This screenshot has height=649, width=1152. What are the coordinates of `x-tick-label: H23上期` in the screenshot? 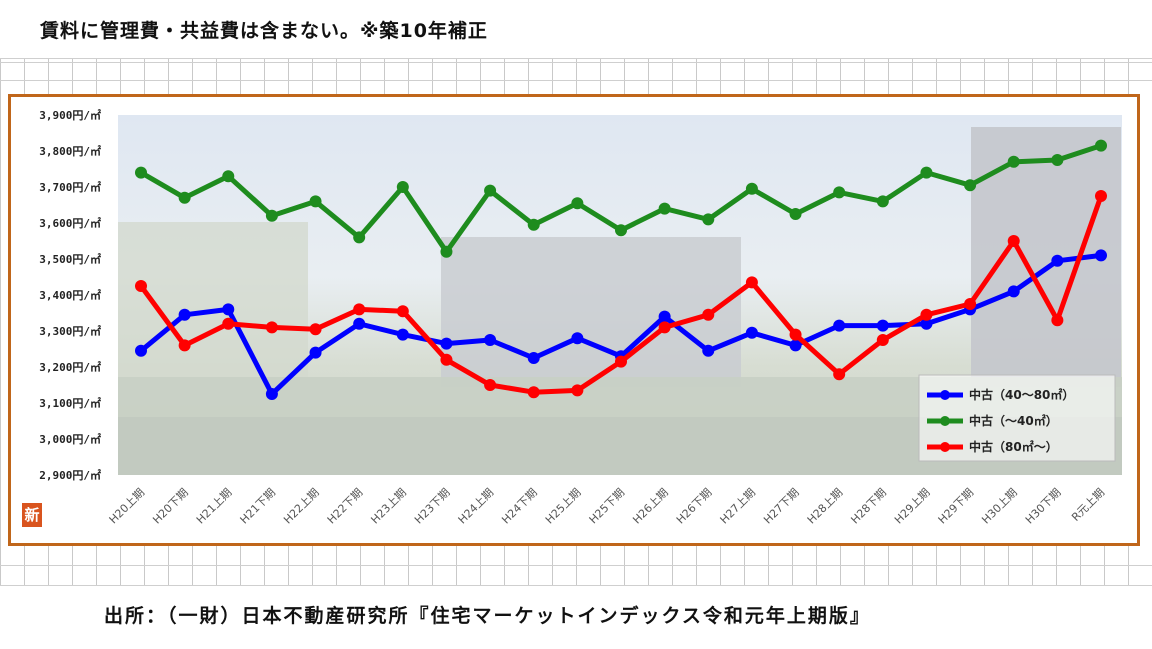 It's located at (388, 506).